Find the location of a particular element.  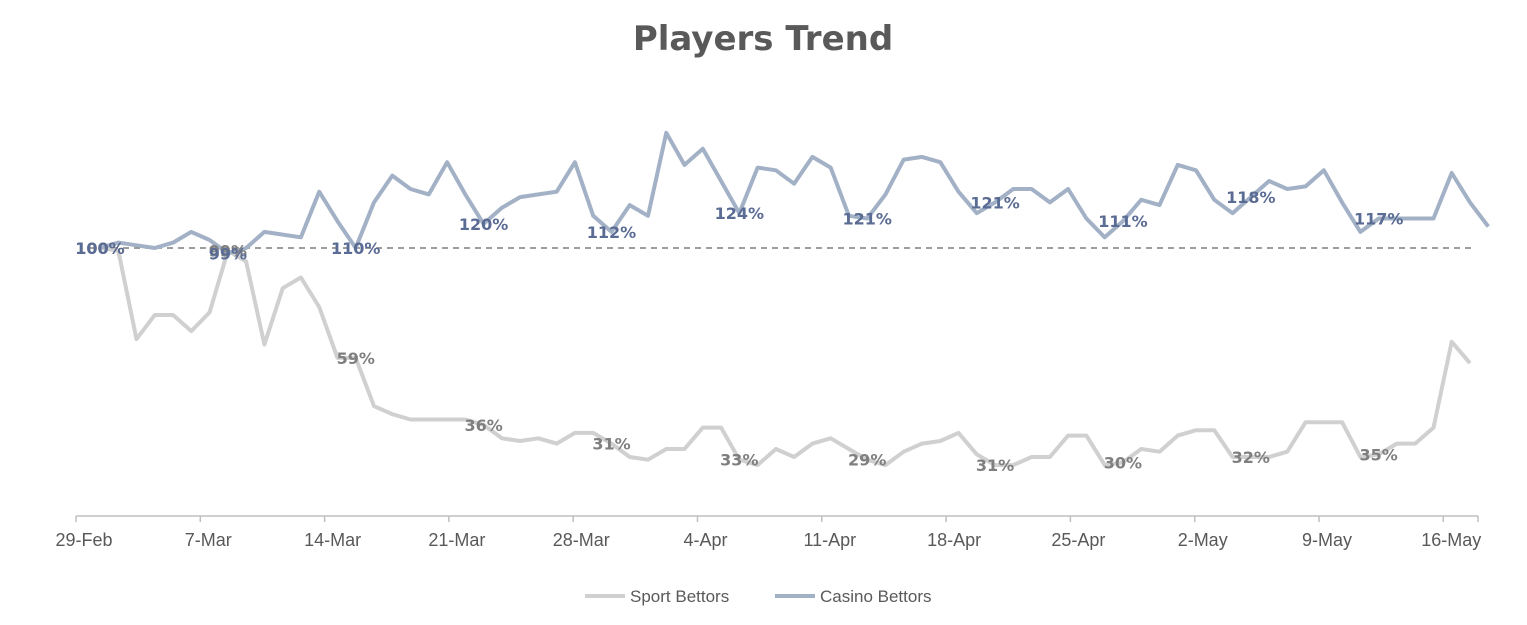

sport-data-label: 35% is located at coordinates (1379, 454).